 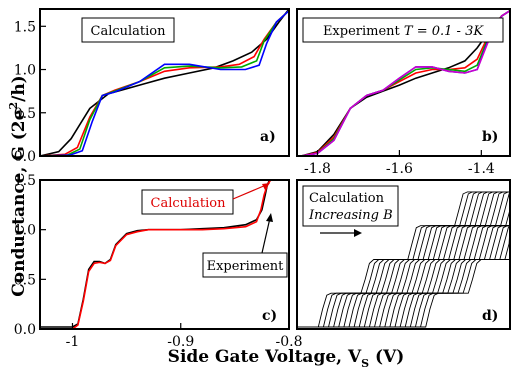 I want to click on y-axis-label: Conductance, G (2e2/h), so click(x=18, y=185).